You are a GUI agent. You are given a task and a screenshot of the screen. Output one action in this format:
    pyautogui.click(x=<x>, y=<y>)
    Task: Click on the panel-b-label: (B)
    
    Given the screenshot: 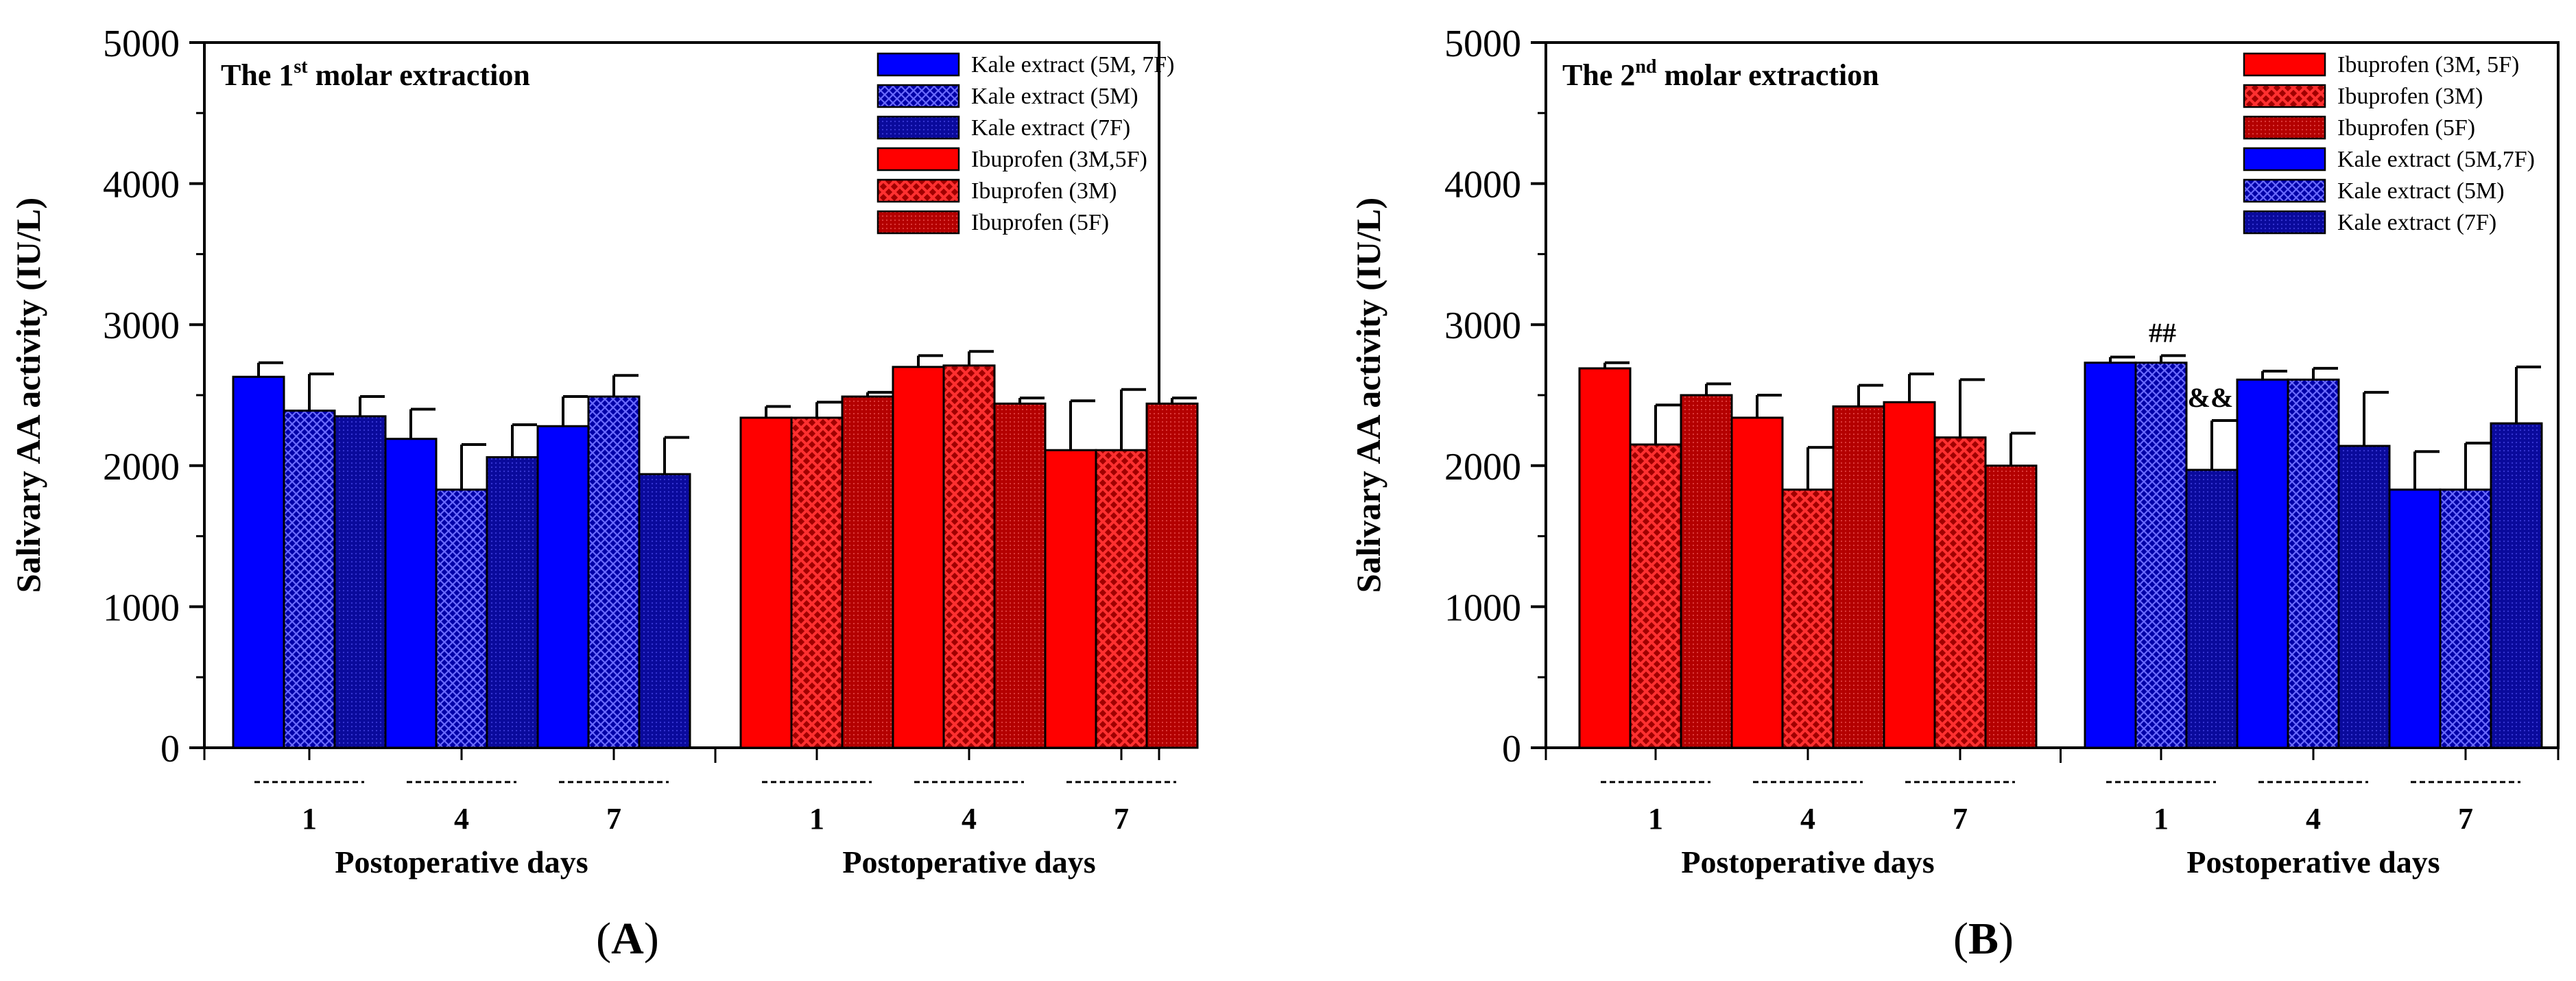 What is the action you would take?
    pyautogui.click(x=1983, y=939)
    